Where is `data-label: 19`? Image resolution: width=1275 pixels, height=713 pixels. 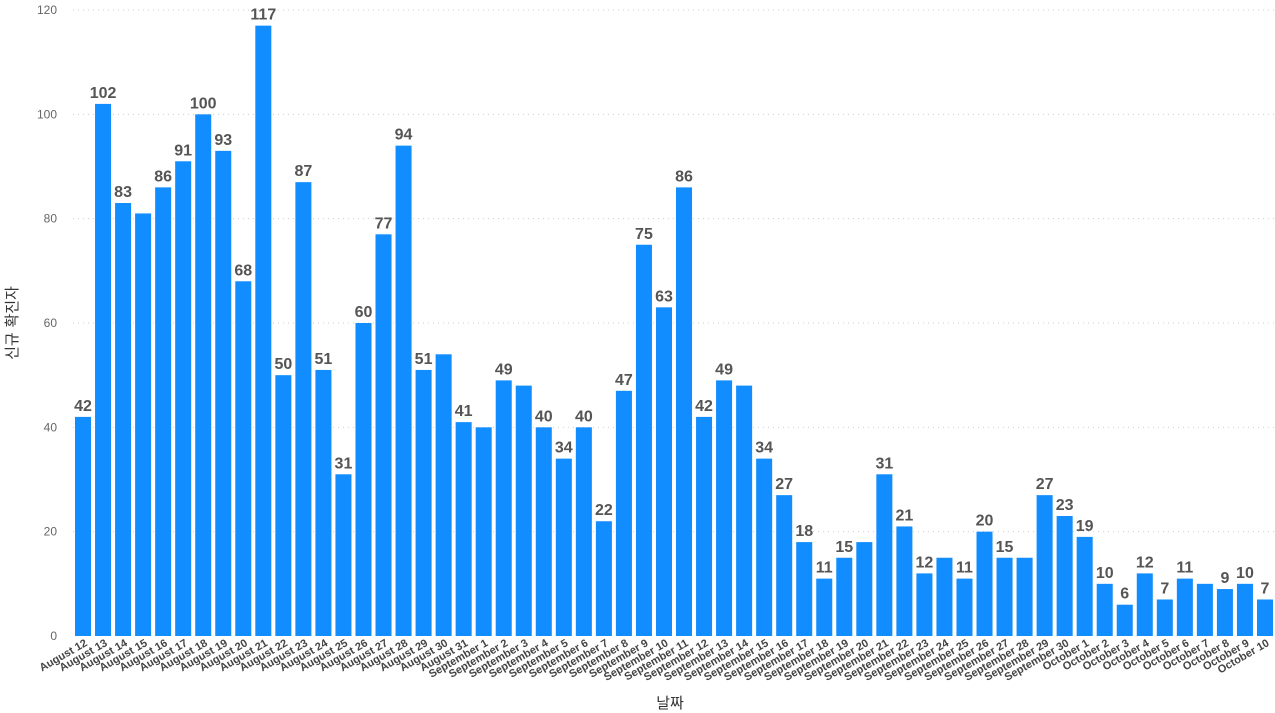
data-label: 19 is located at coordinates (1085, 526).